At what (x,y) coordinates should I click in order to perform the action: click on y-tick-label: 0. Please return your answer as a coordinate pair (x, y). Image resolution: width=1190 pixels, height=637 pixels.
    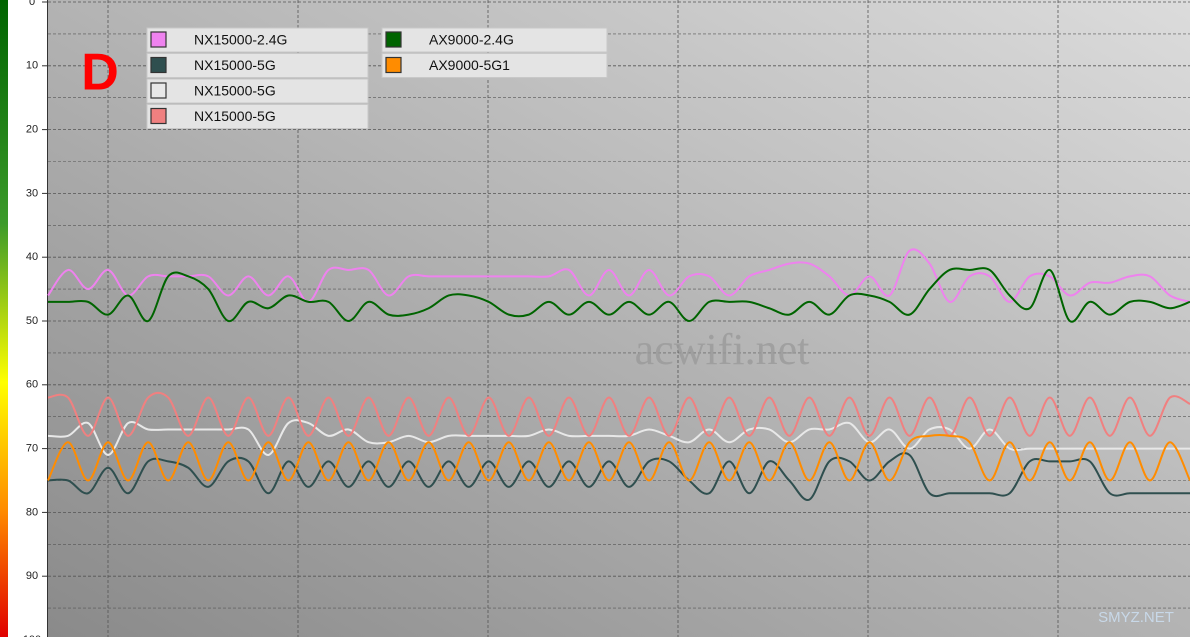
    Looking at the image, I should click on (32, 4).